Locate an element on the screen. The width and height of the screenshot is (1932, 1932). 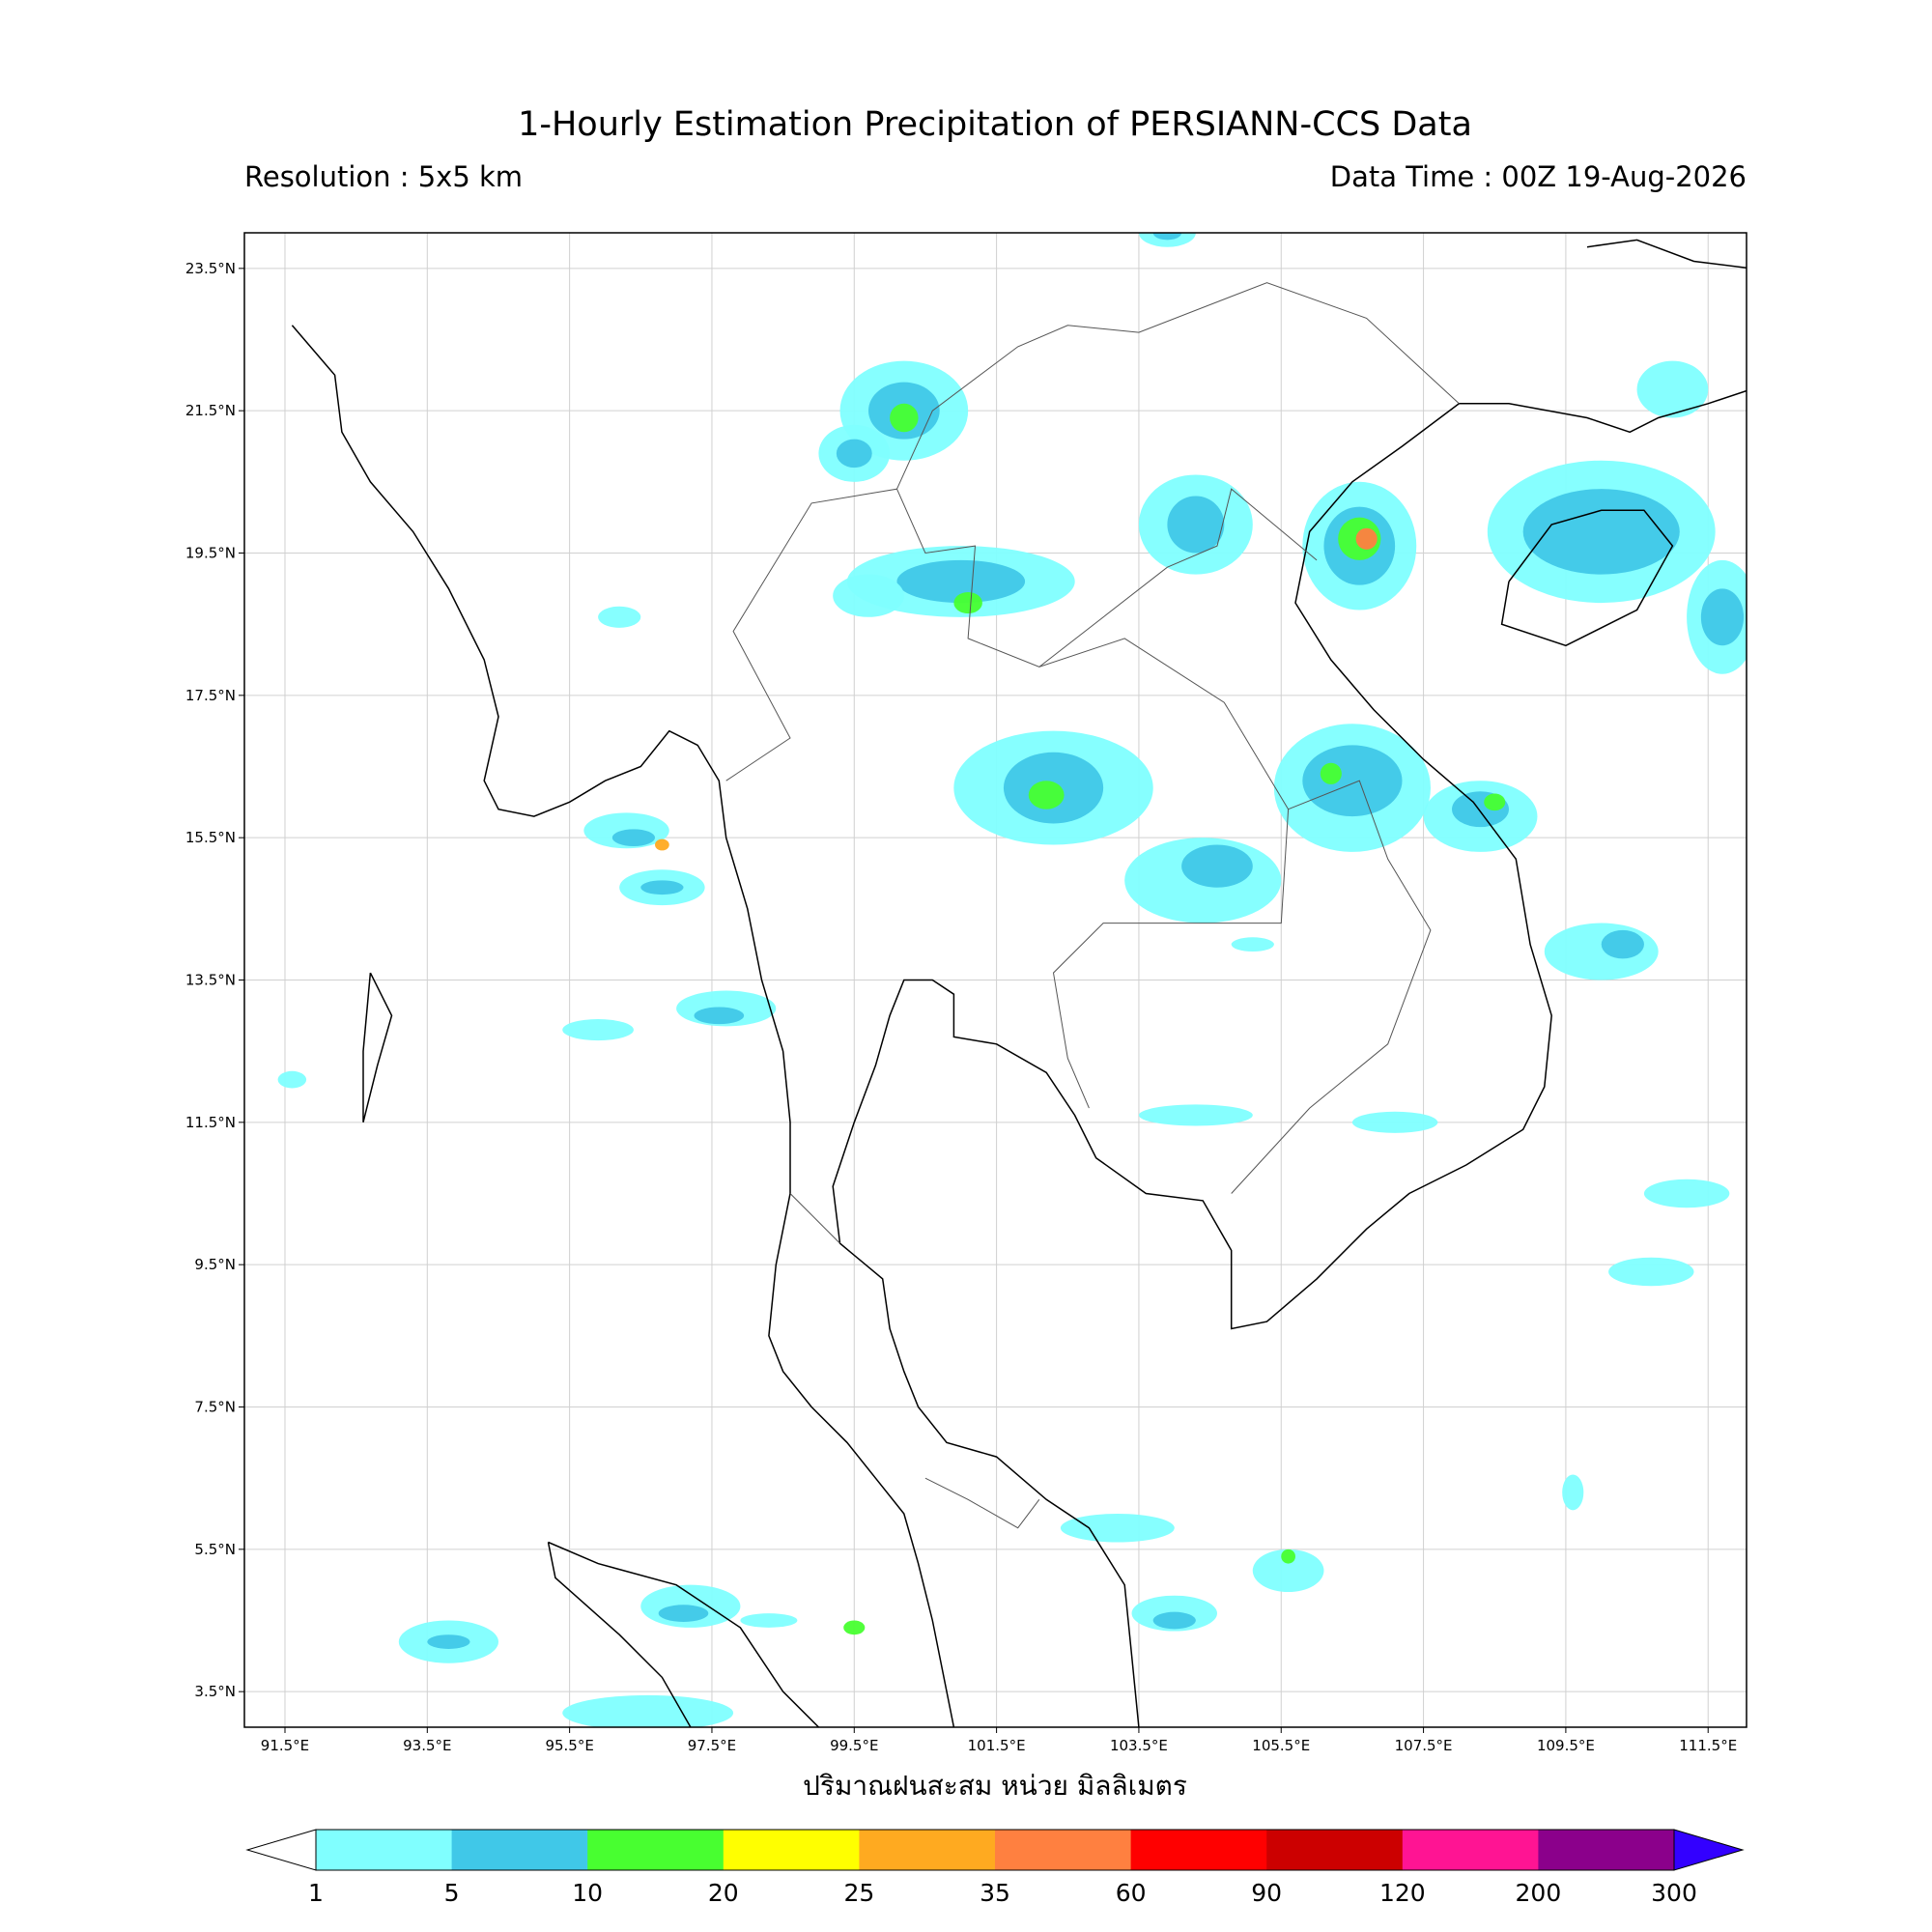
x-tick-label: 105.5°E is located at coordinates (1281, 1745).